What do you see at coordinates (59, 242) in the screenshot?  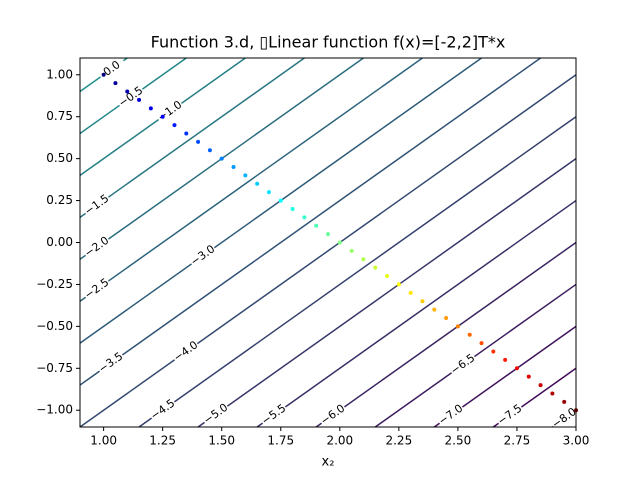 I see `y-tick-label: 0.00` at bounding box center [59, 242].